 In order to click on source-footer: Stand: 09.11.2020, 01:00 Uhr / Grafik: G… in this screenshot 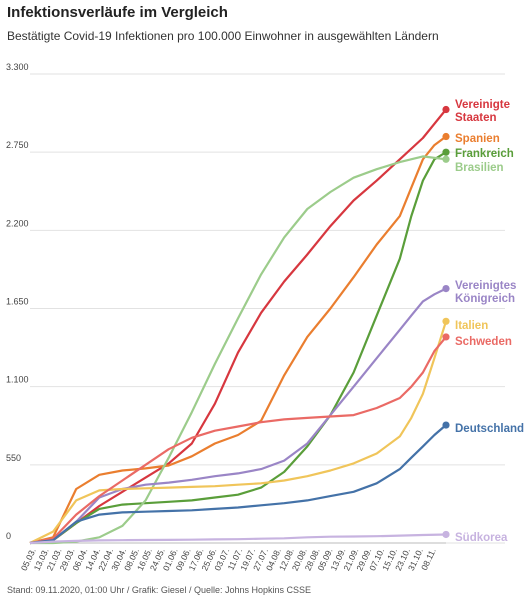, I will do `click(159, 590)`.